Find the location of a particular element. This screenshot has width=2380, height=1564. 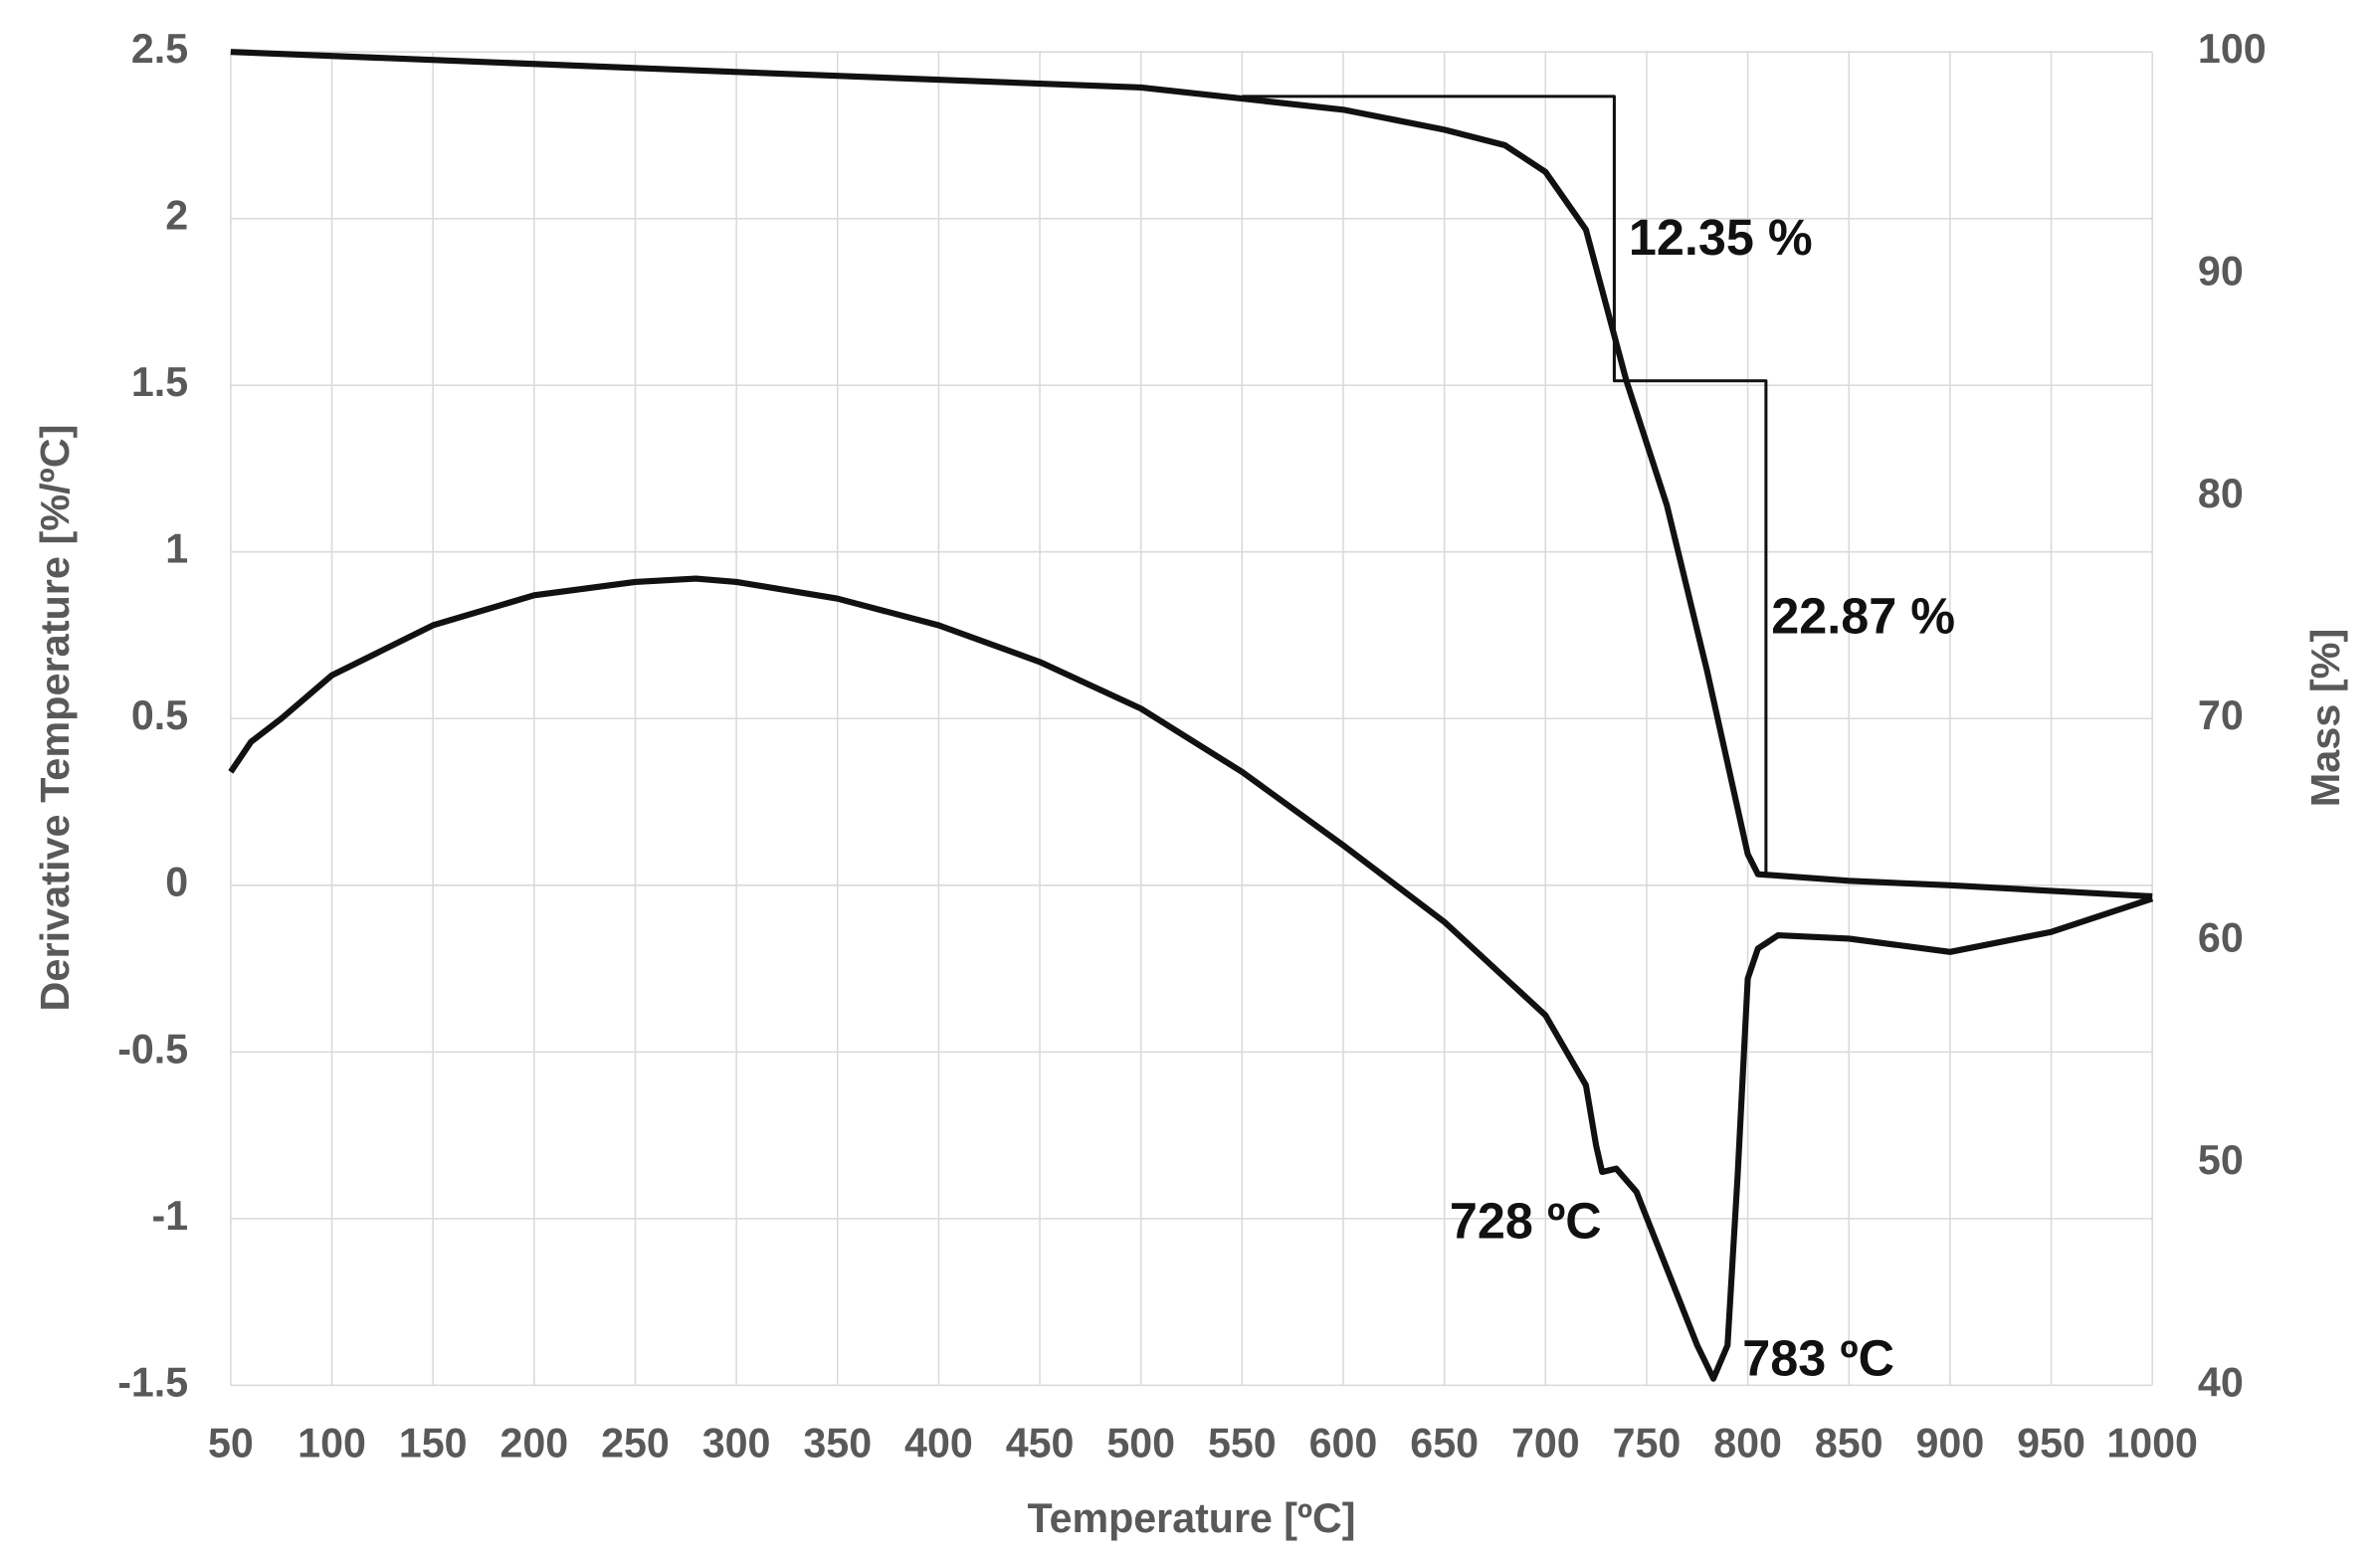

annotation: 728 ºC is located at coordinates (1526, 1220).